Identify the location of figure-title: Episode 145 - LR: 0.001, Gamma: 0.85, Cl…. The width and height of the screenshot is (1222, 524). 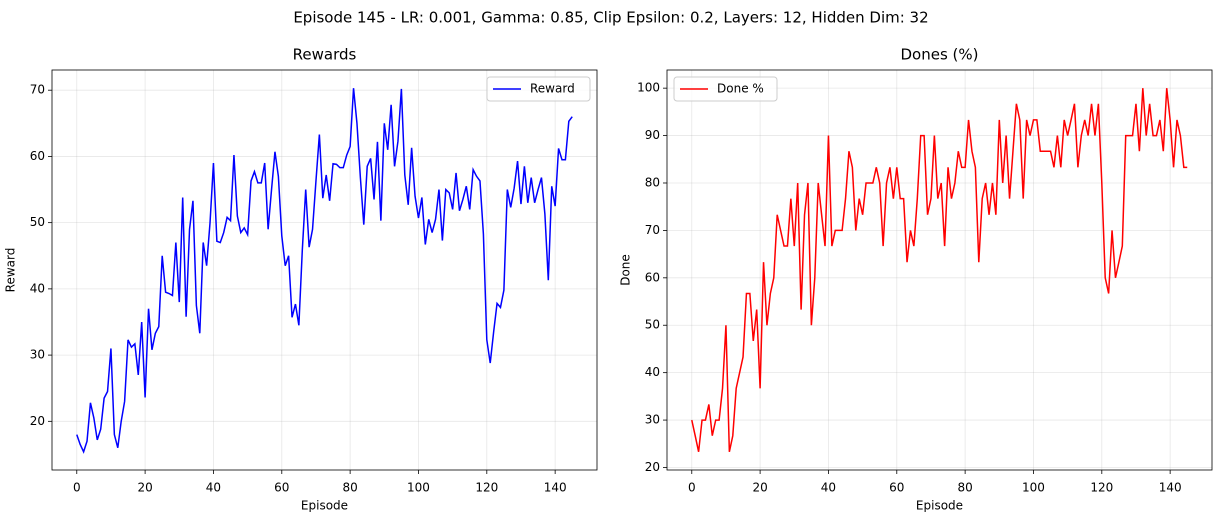
(610, 18).